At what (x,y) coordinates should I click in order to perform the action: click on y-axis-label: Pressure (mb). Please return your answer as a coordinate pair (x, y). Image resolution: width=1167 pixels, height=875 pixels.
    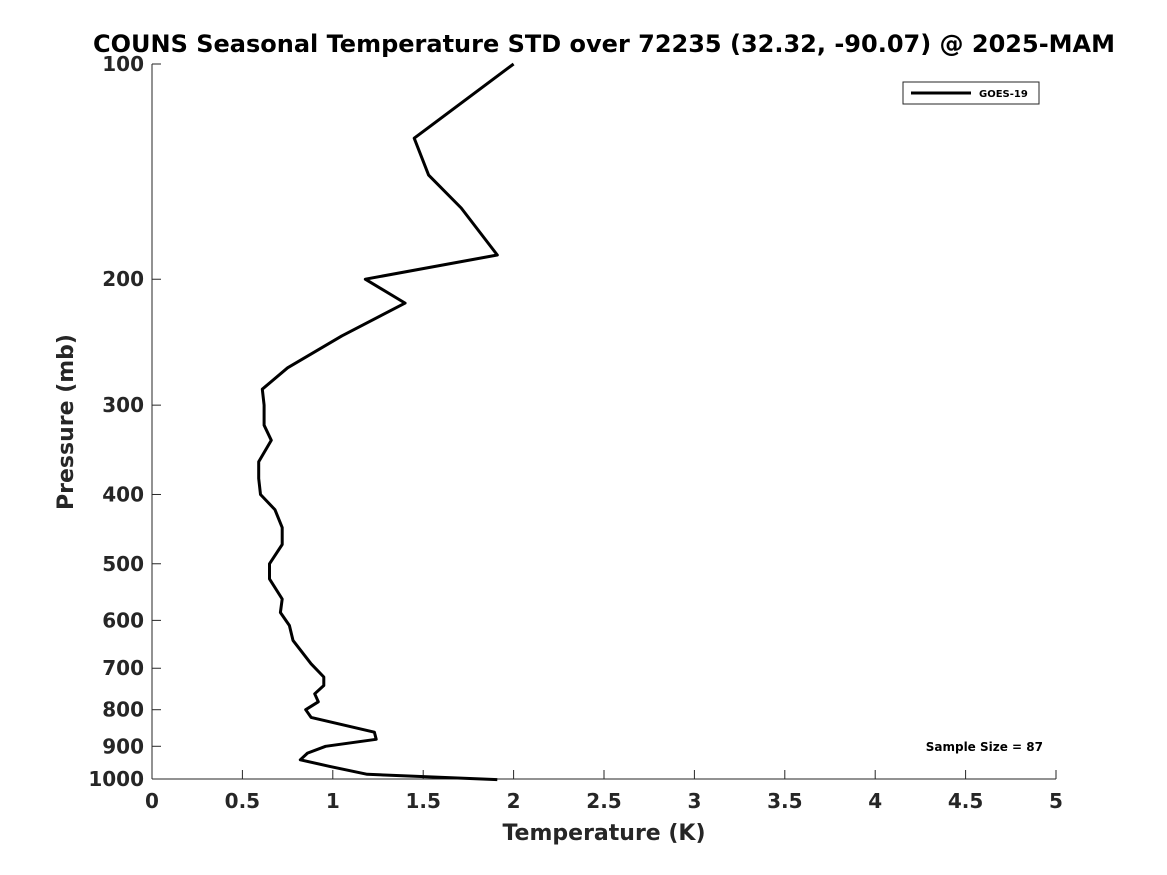
    Looking at the image, I should click on (66, 422).